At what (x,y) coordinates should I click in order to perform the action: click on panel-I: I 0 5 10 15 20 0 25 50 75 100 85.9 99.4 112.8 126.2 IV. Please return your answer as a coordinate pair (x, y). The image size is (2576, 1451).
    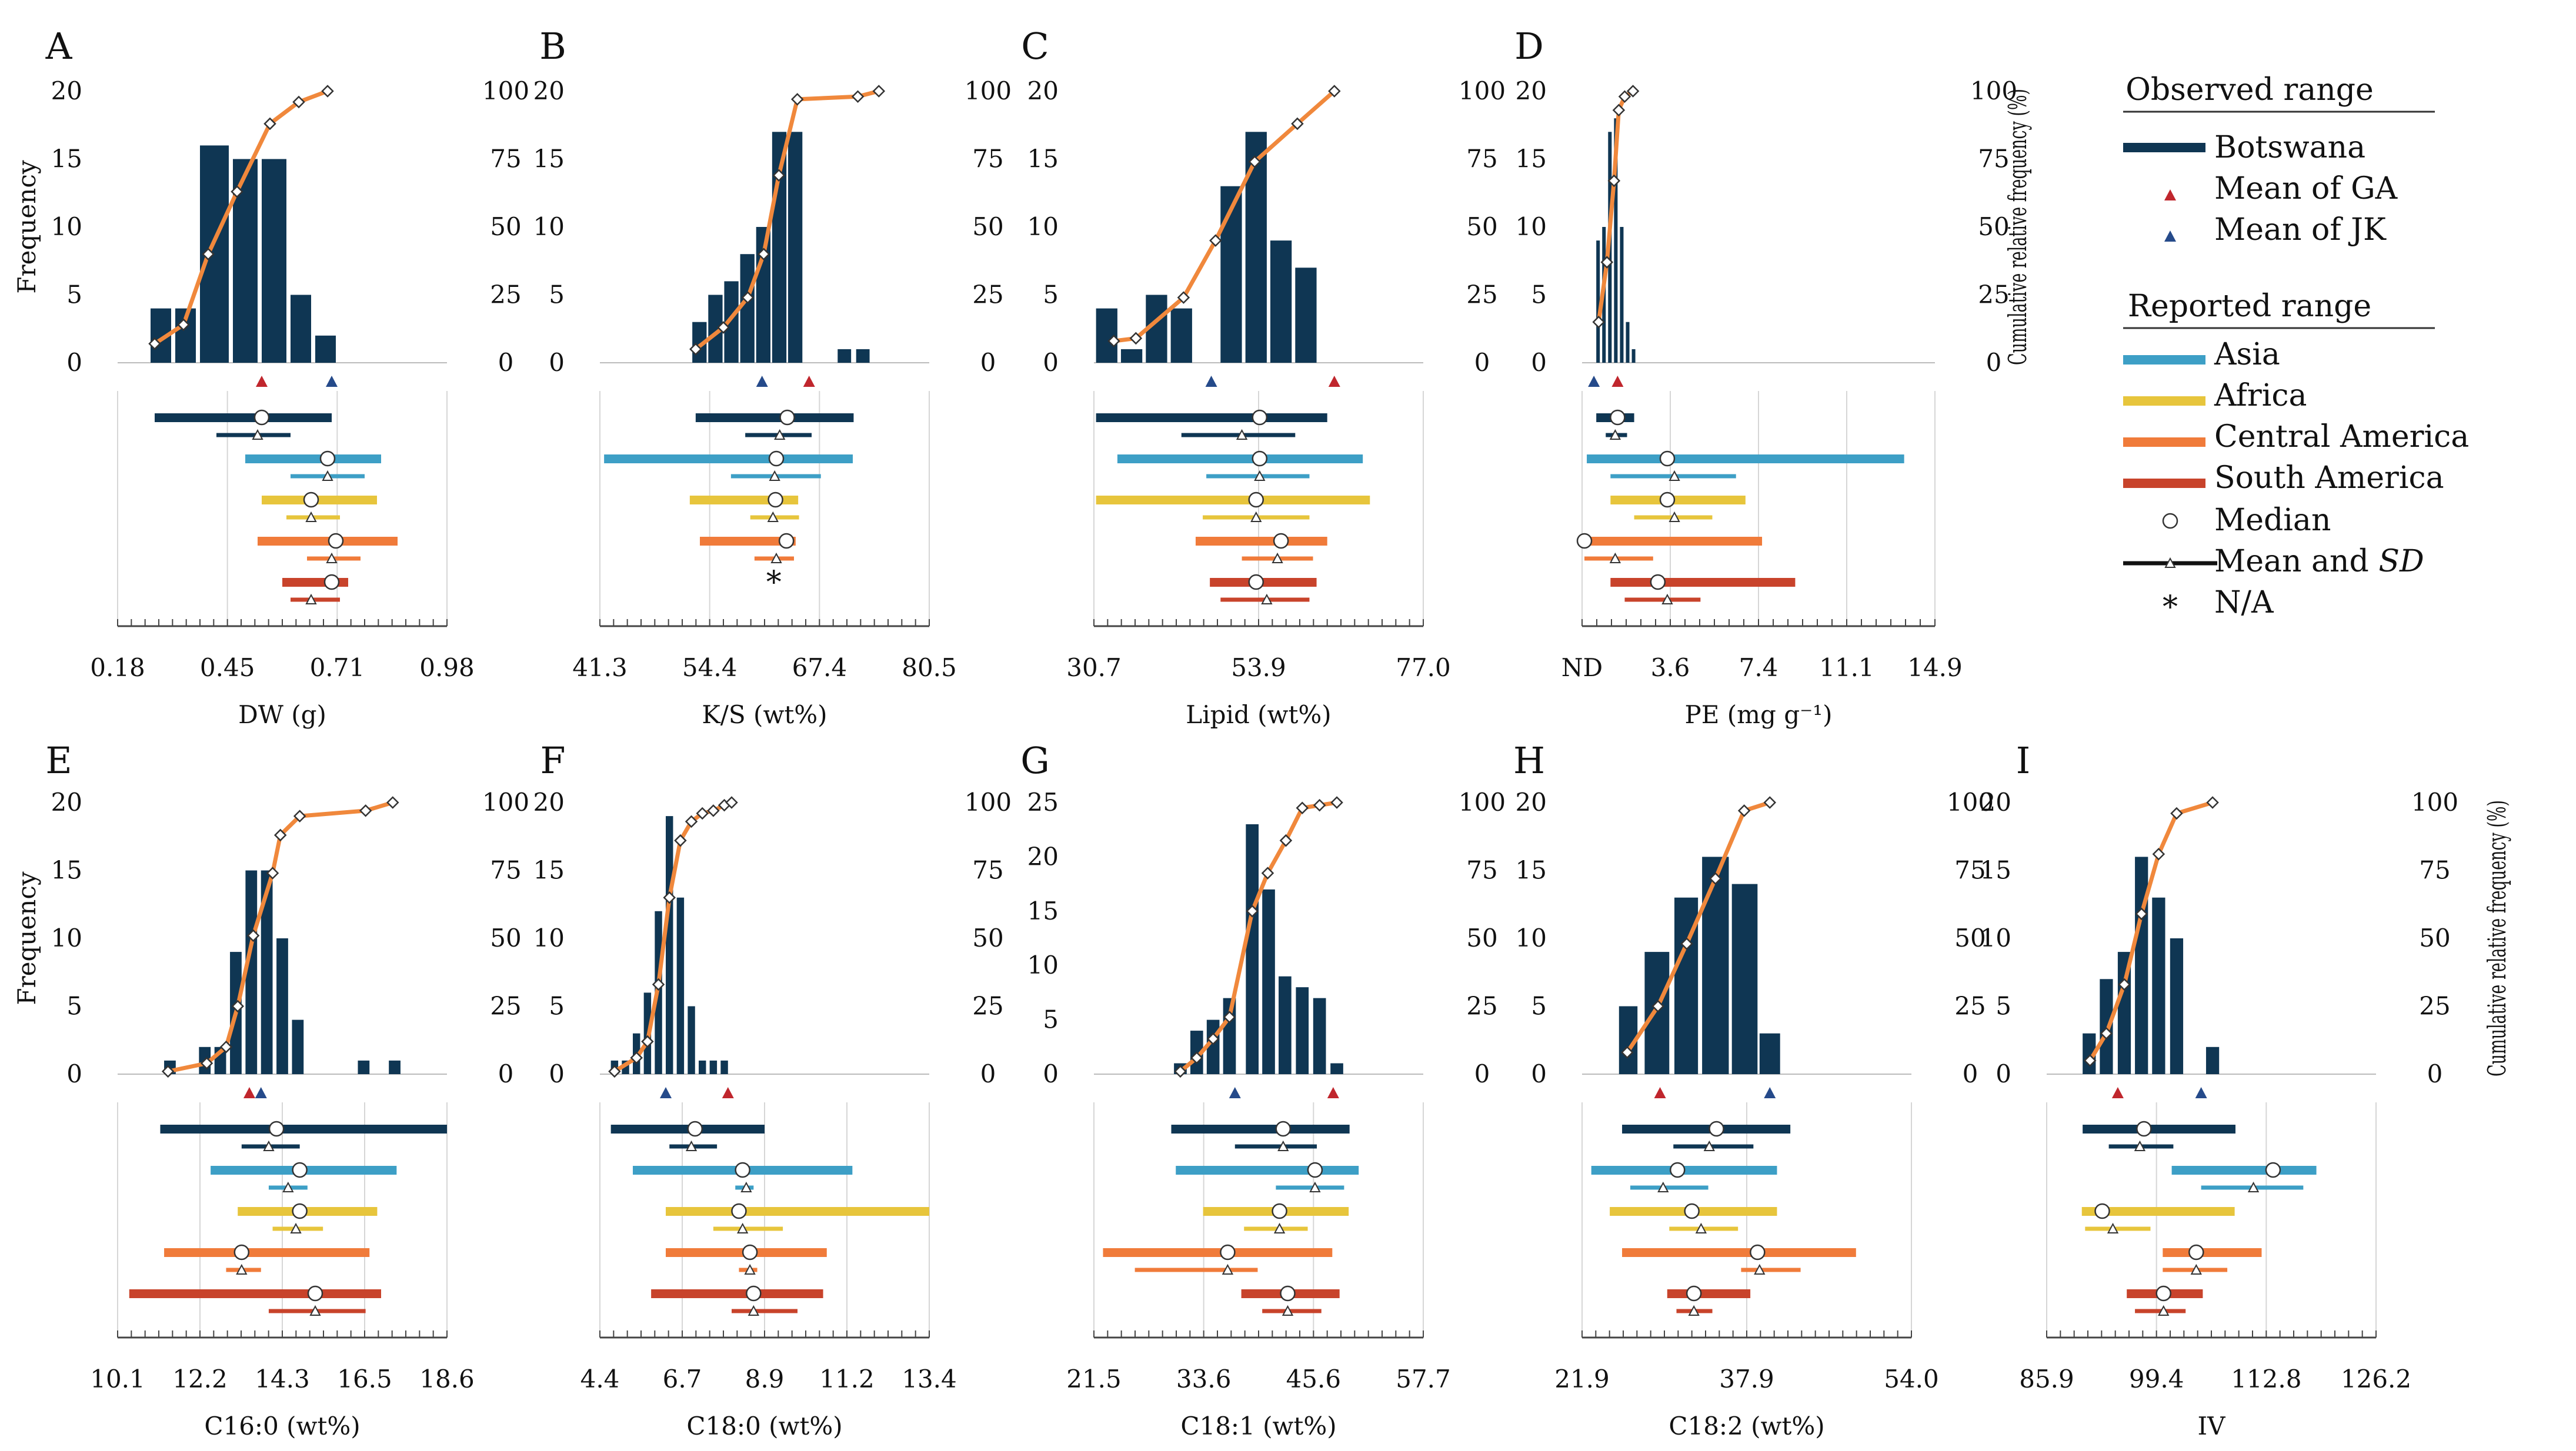
    Looking at the image, I should click on (2219, 1089).